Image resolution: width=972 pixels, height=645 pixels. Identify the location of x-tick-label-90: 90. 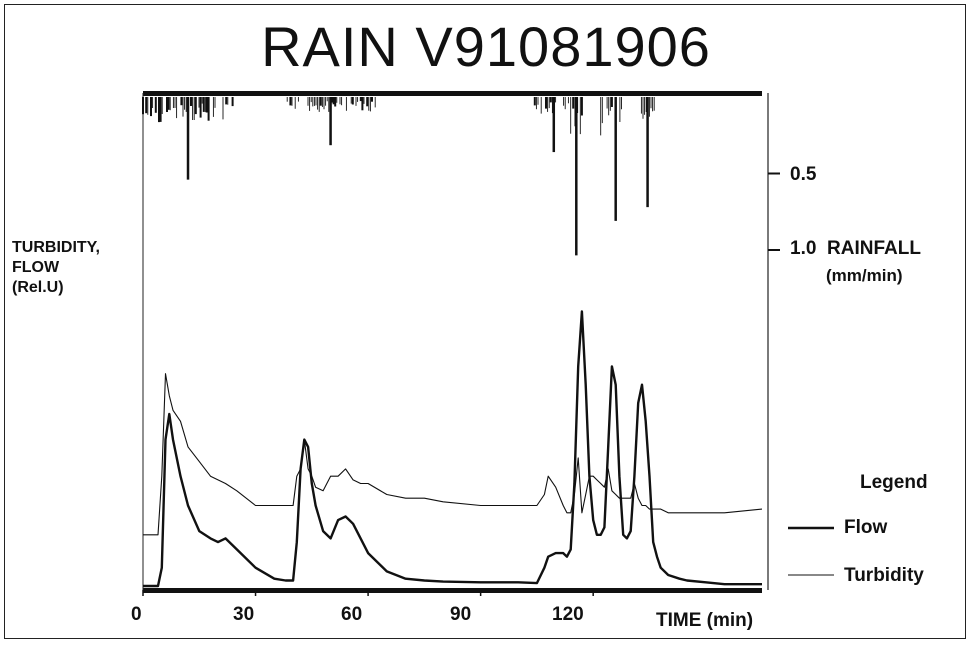
(461, 614).